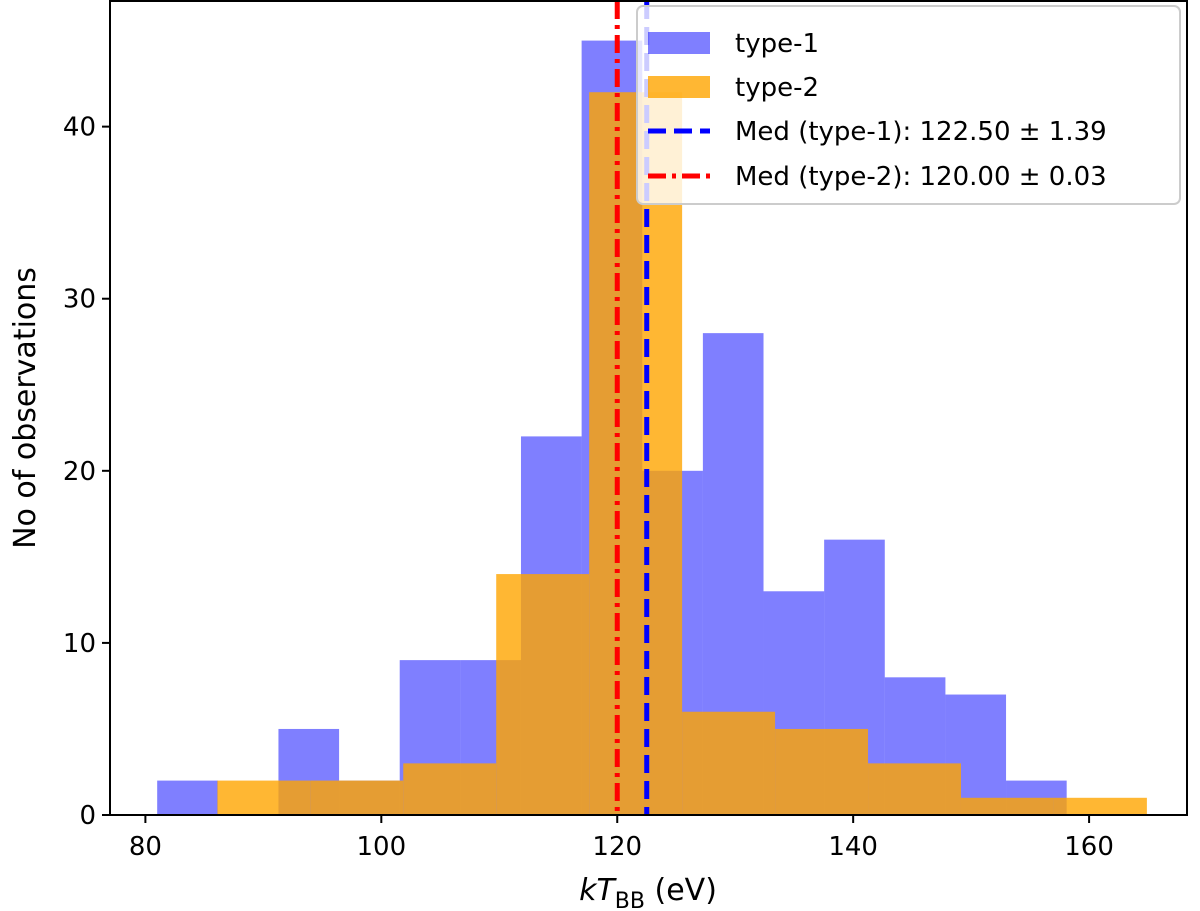 This screenshot has height=911, width=1200. Describe the element at coordinates (777, 88) in the screenshot. I see `legend-label-type-2: type-2` at that location.